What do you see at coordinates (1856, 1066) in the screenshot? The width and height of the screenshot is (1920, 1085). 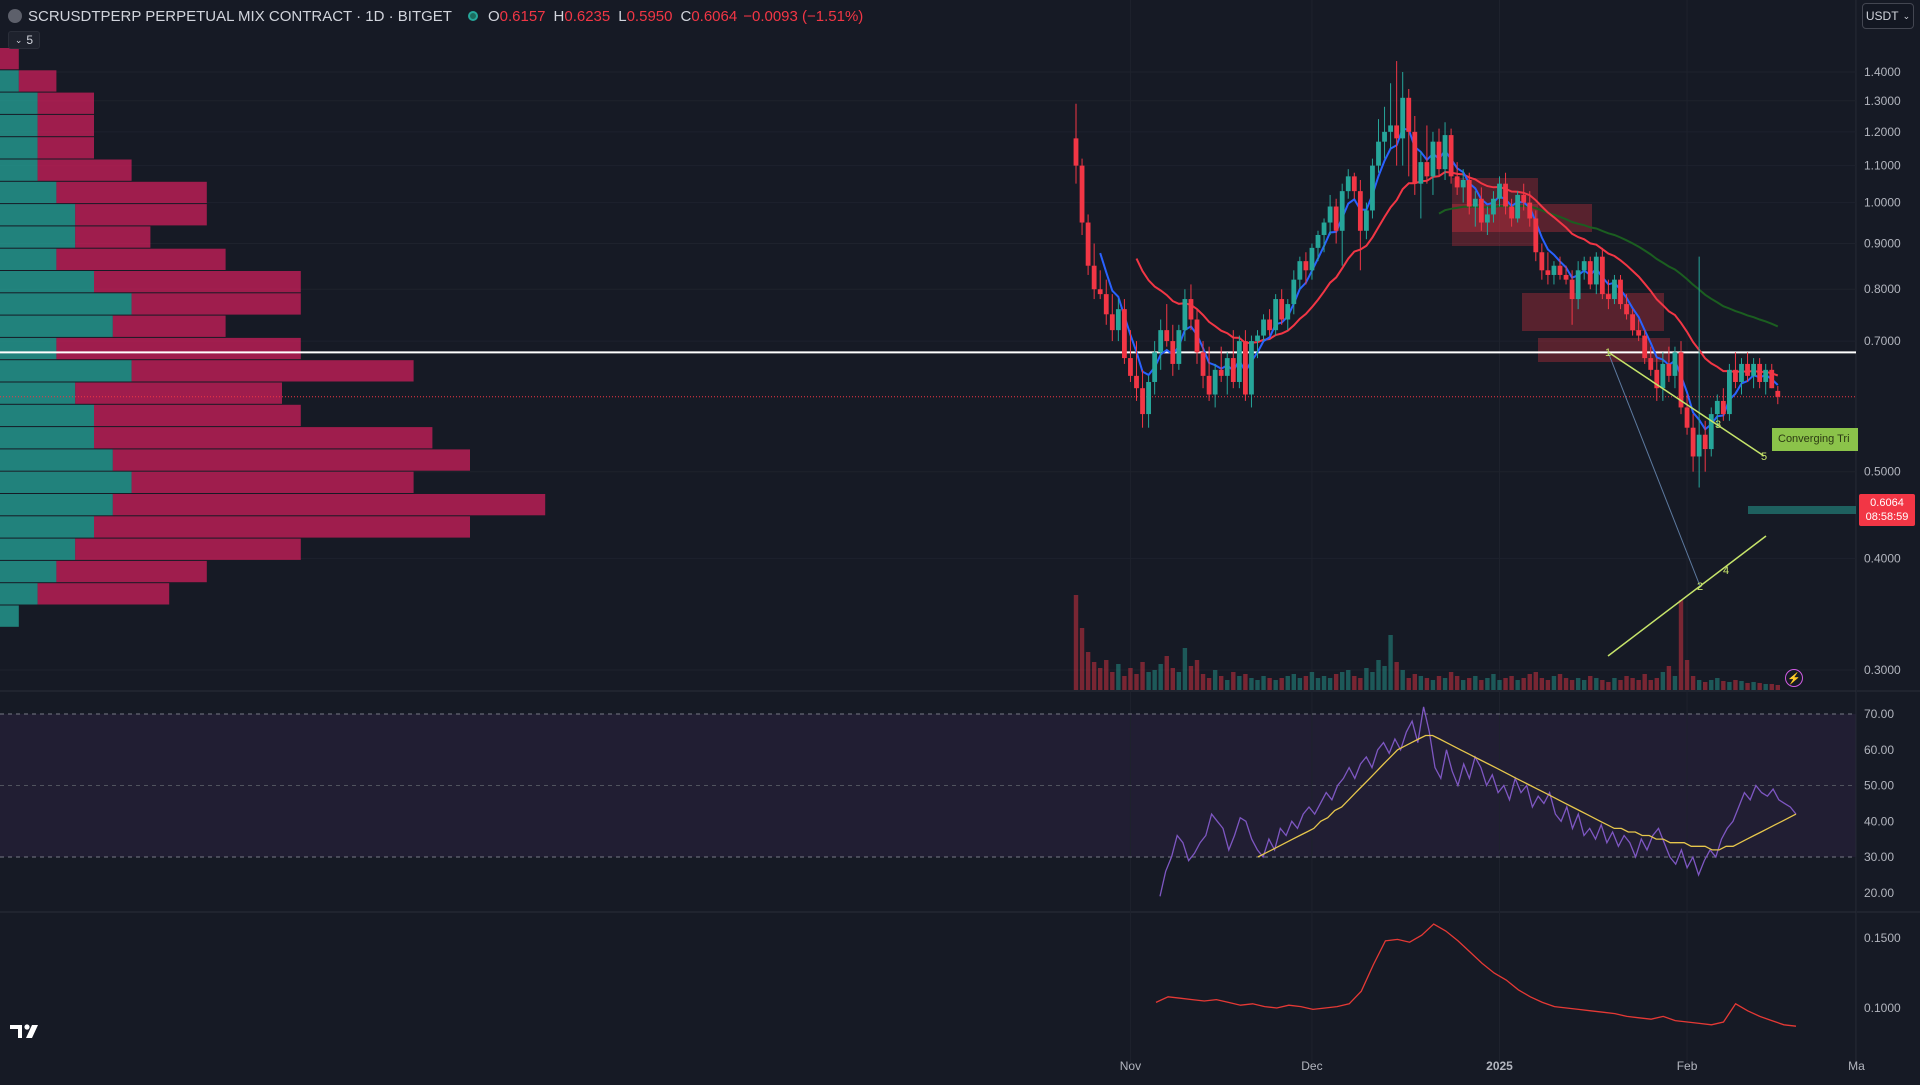 I see `x-tick-label: Ma` at bounding box center [1856, 1066].